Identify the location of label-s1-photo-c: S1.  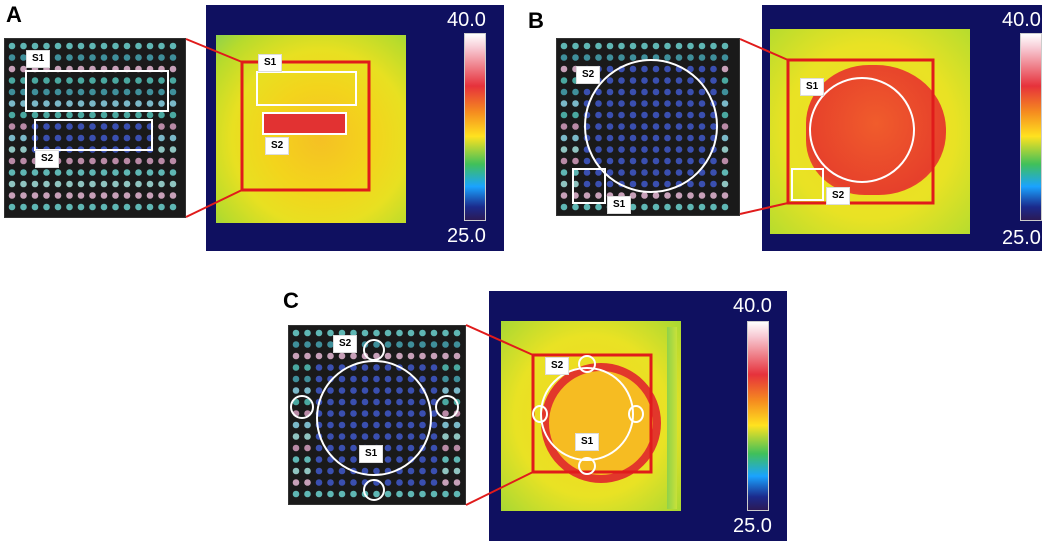
(371, 454).